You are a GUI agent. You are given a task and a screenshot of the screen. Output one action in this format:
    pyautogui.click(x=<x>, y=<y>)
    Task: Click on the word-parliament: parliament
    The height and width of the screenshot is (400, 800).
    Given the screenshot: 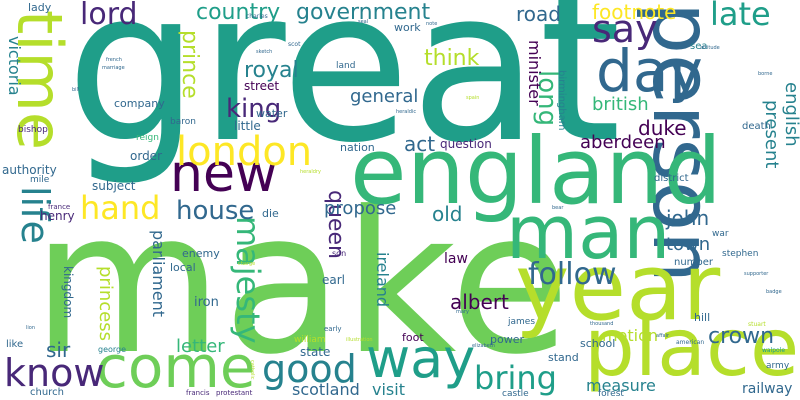 What is the action you would take?
    pyautogui.click(x=158, y=274)
    